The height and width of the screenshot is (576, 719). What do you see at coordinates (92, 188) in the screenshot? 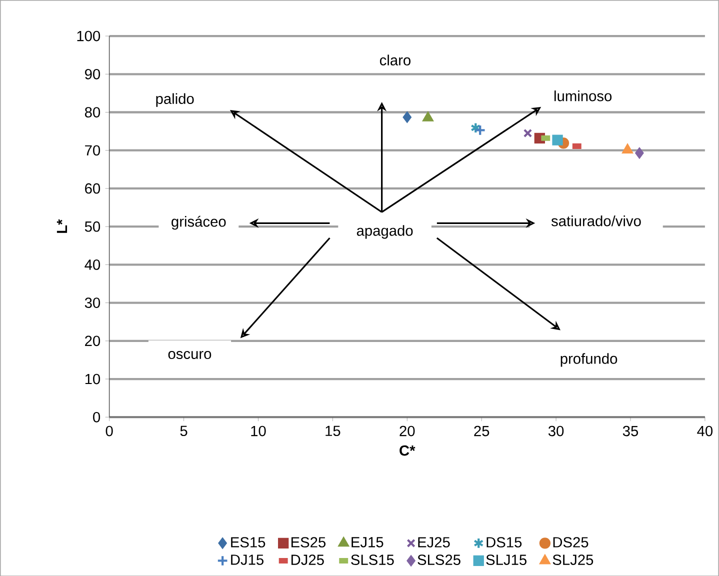
I see `y-tick-label: 60` at bounding box center [92, 188].